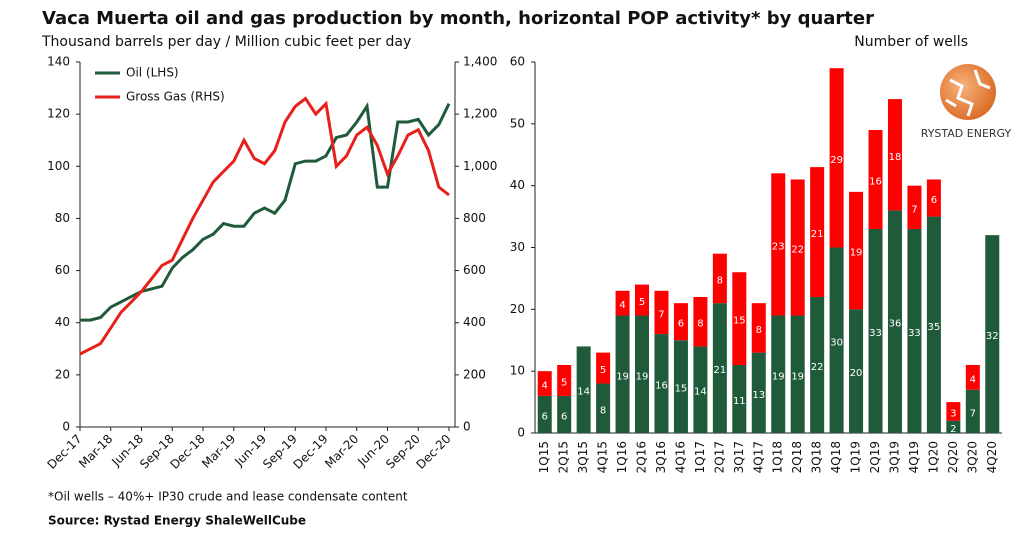  What do you see at coordinates (62, 218) in the screenshot?
I see `y-tick-label: 80` at bounding box center [62, 218].